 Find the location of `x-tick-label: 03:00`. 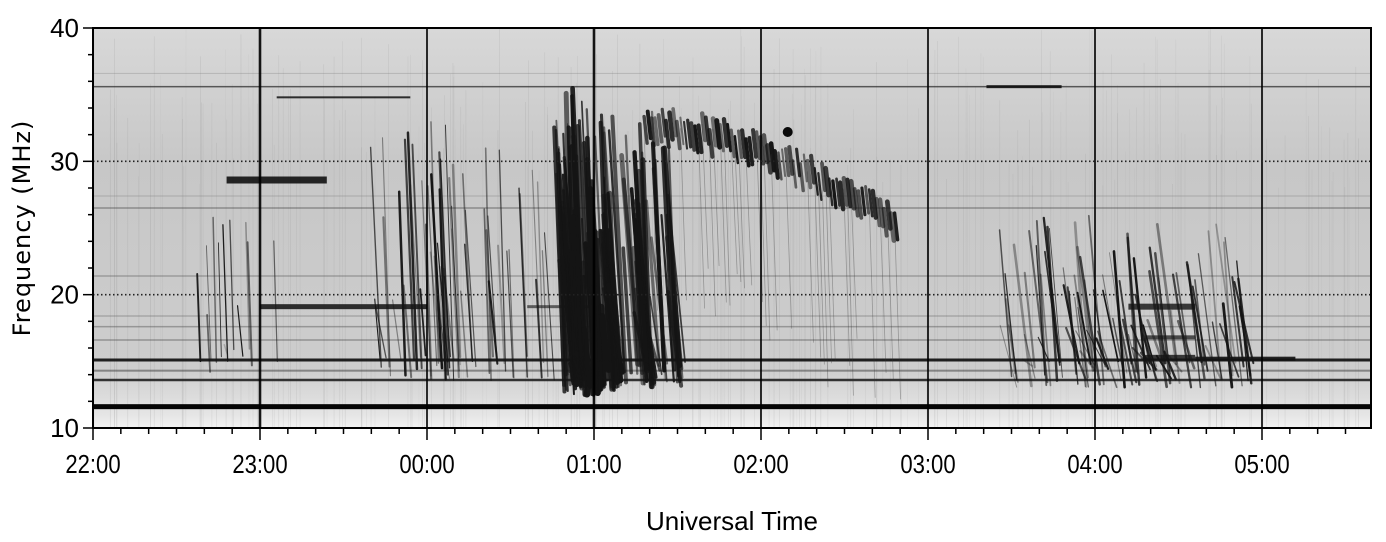

x-tick-label: 03:00 is located at coordinates (927, 464).